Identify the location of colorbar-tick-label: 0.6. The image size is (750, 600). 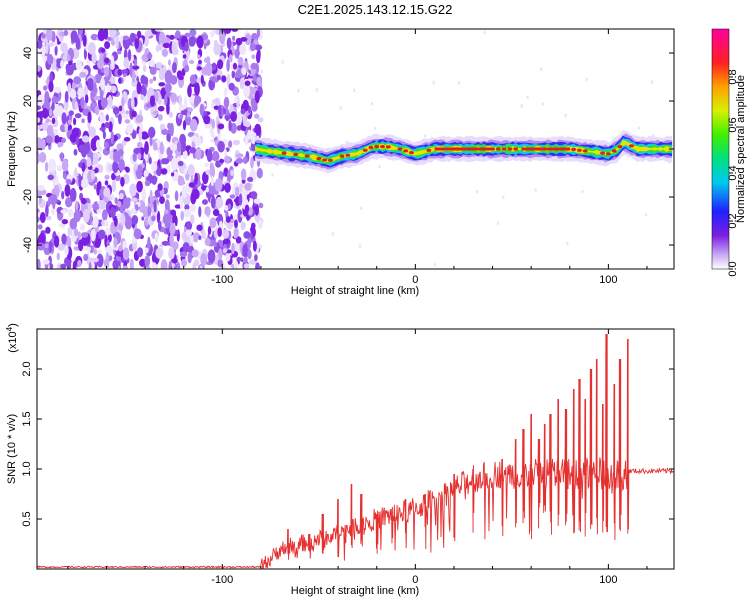
(733, 124).